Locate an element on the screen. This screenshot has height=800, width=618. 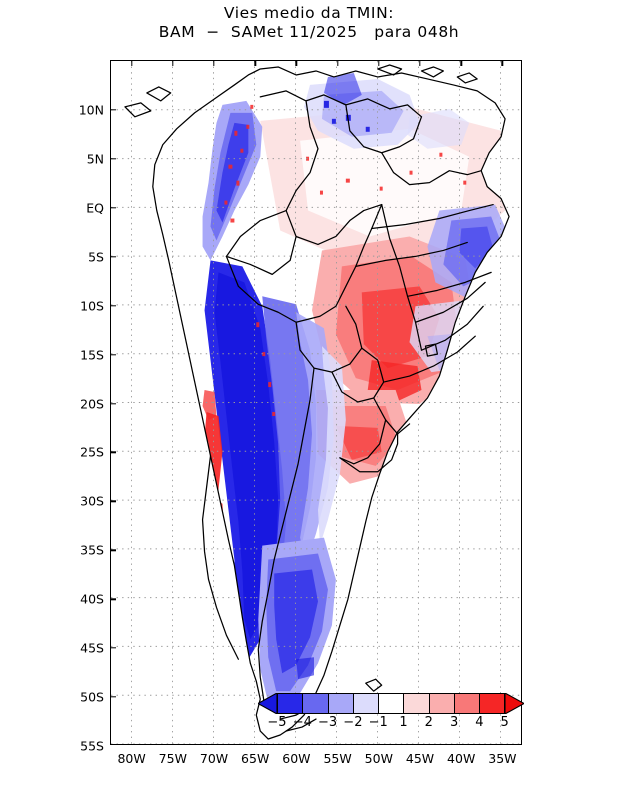
xtick-label-50W: 50W is located at coordinates (378, 758).